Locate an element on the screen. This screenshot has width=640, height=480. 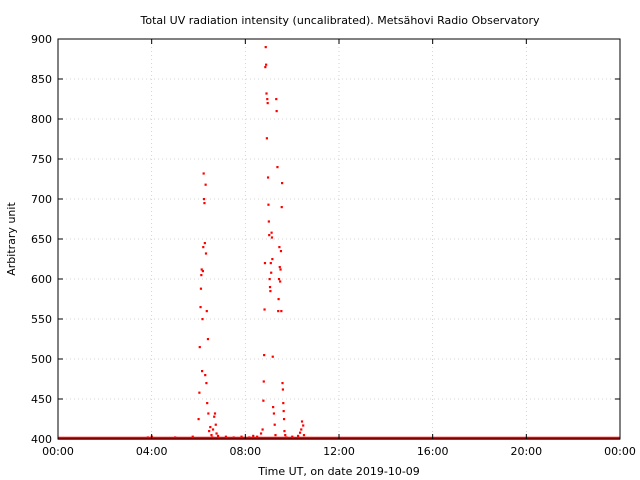
y-tick-label: 500 is located at coordinates (41, 359).